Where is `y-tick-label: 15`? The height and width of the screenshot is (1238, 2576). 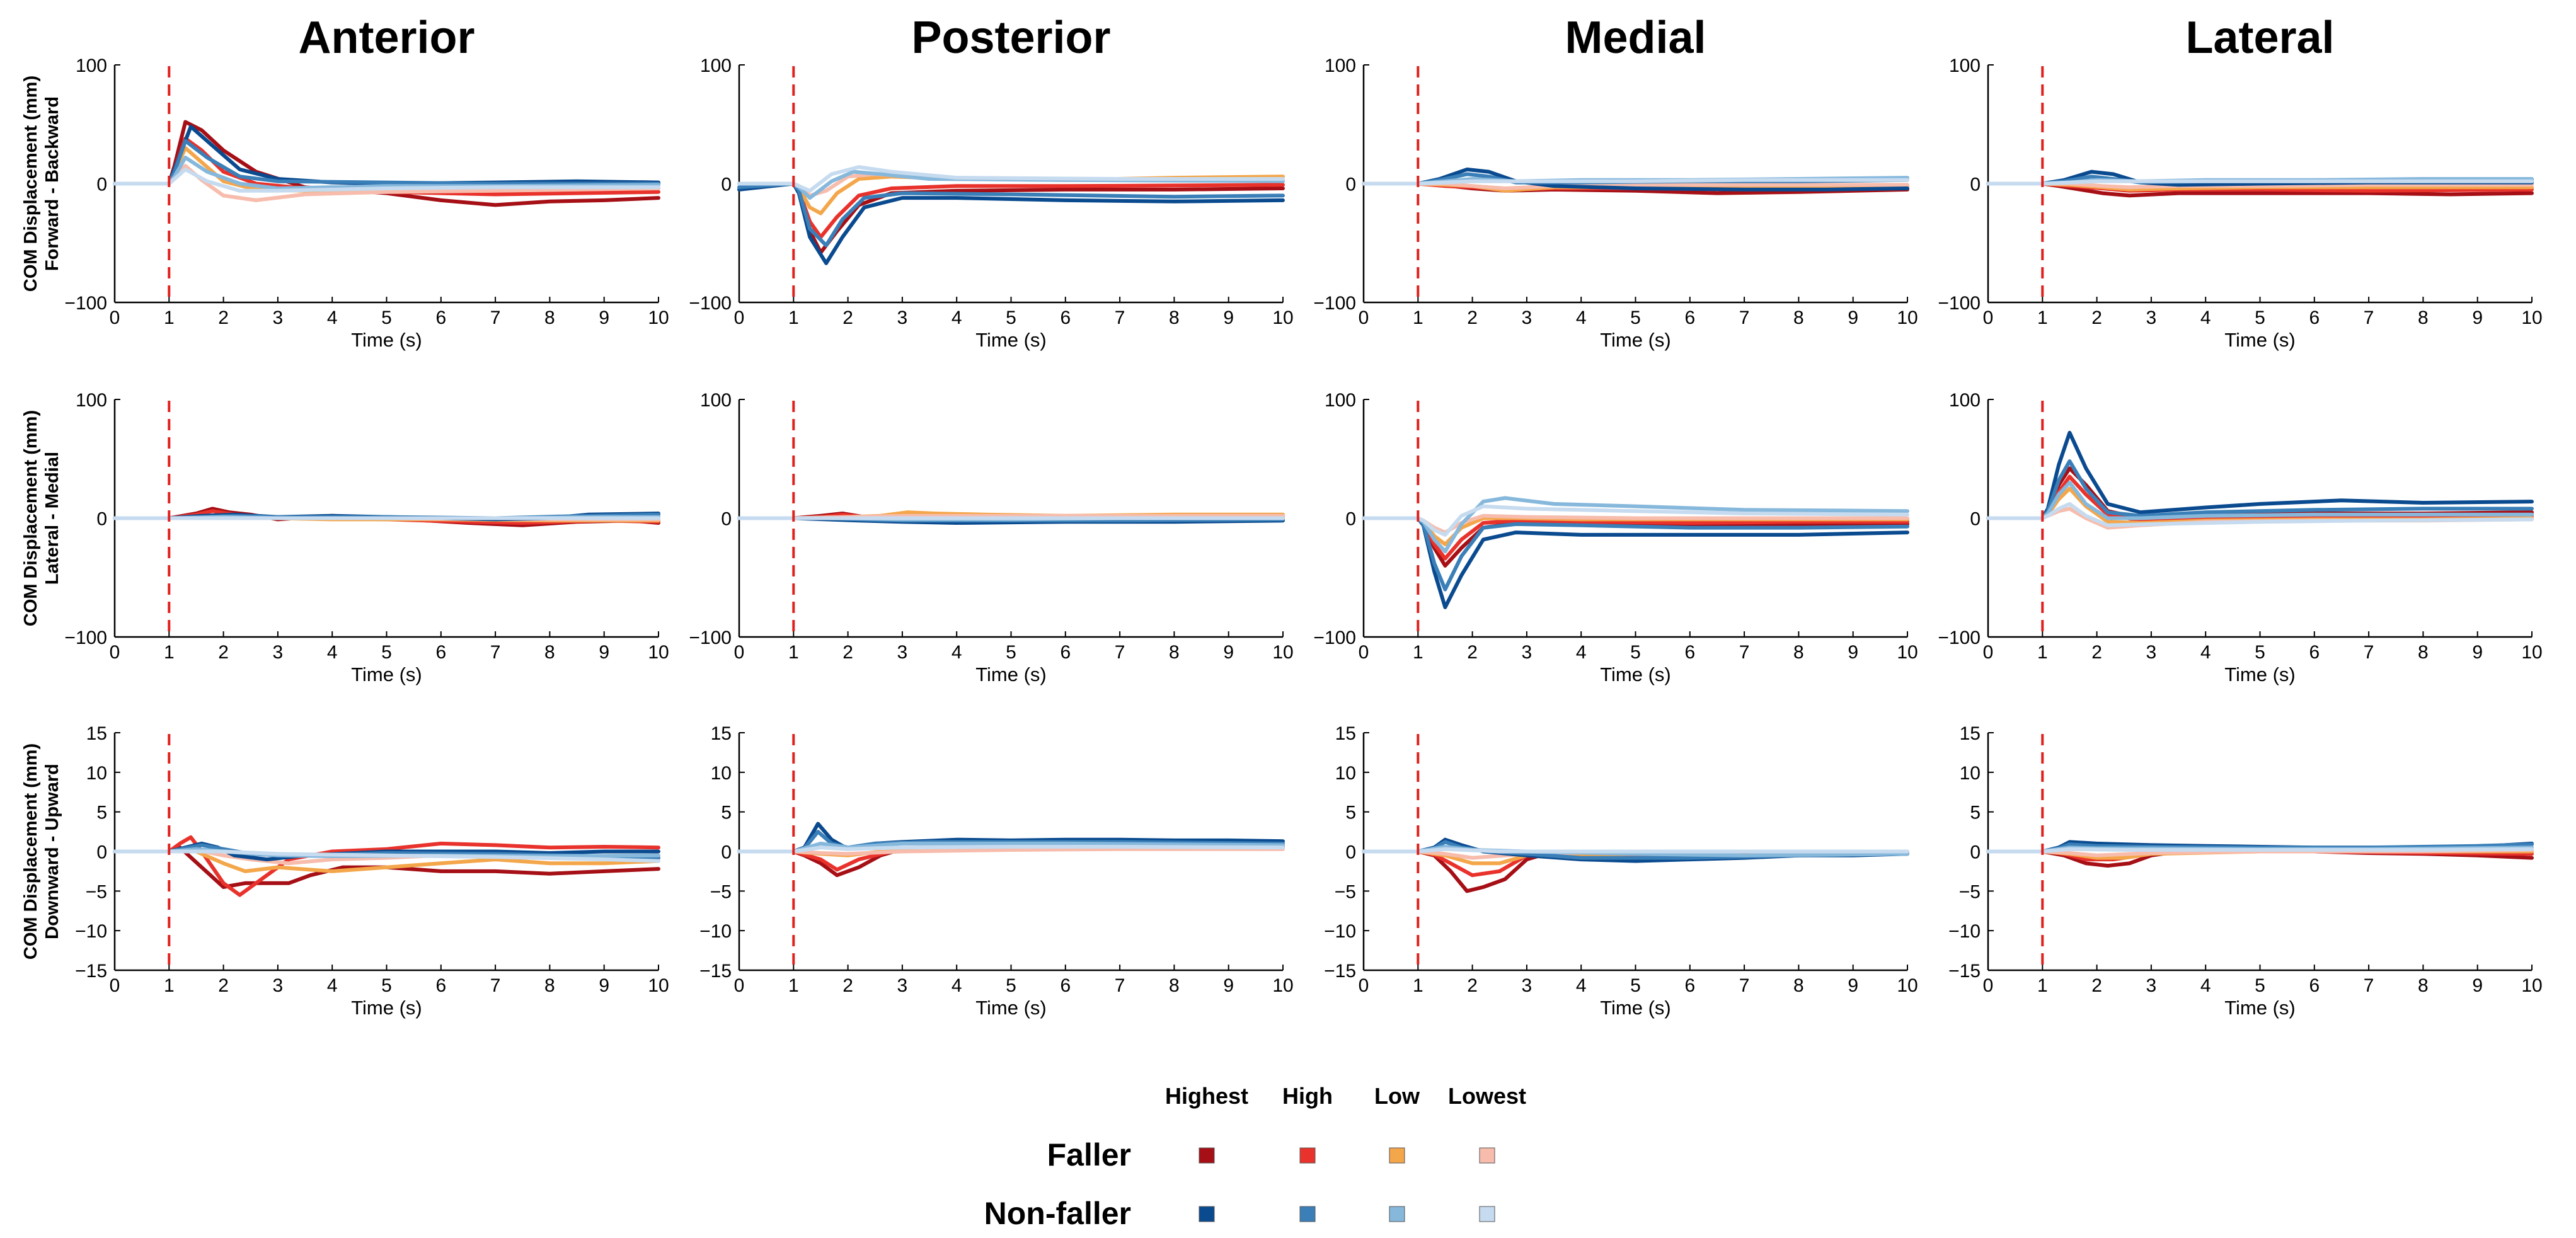
y-tick-label: 15 is located at coordinates (96, 733).